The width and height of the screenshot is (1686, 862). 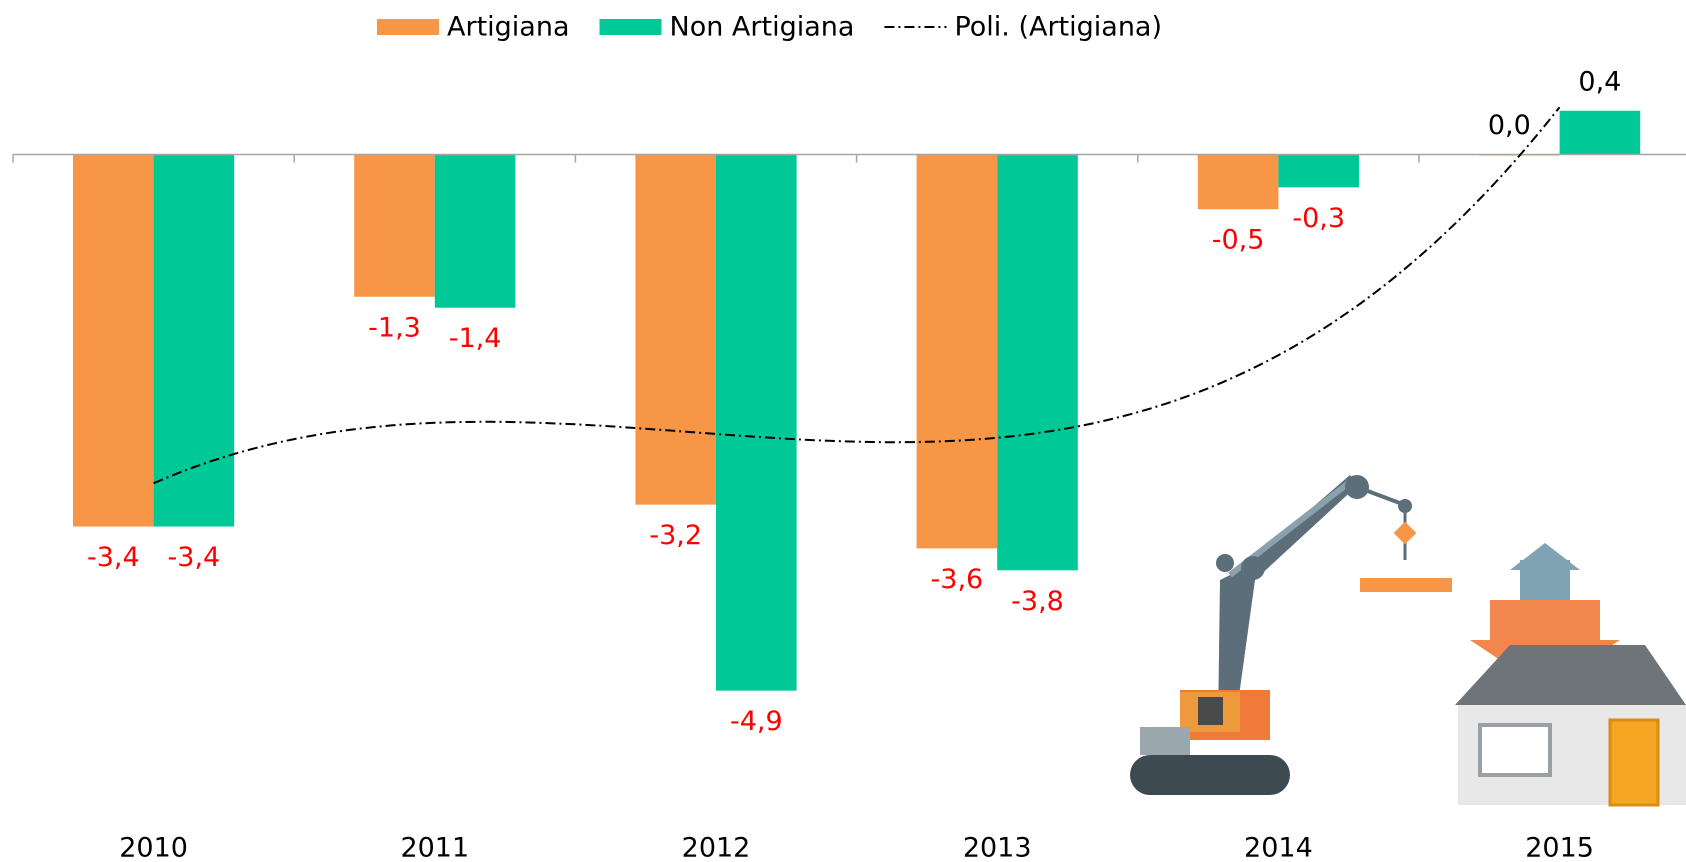 I want to click on x-tick-label: 2013, so click(x=997, y=847).